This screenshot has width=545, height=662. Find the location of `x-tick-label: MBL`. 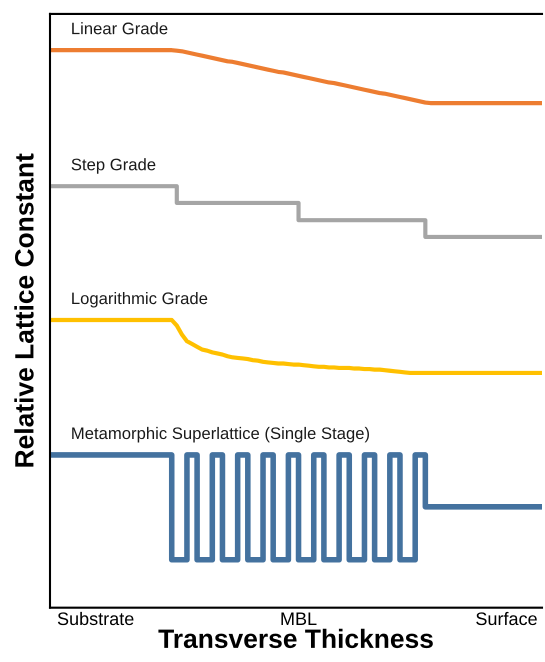

x-tick-label: MBL is located at coordinates (298, 618).